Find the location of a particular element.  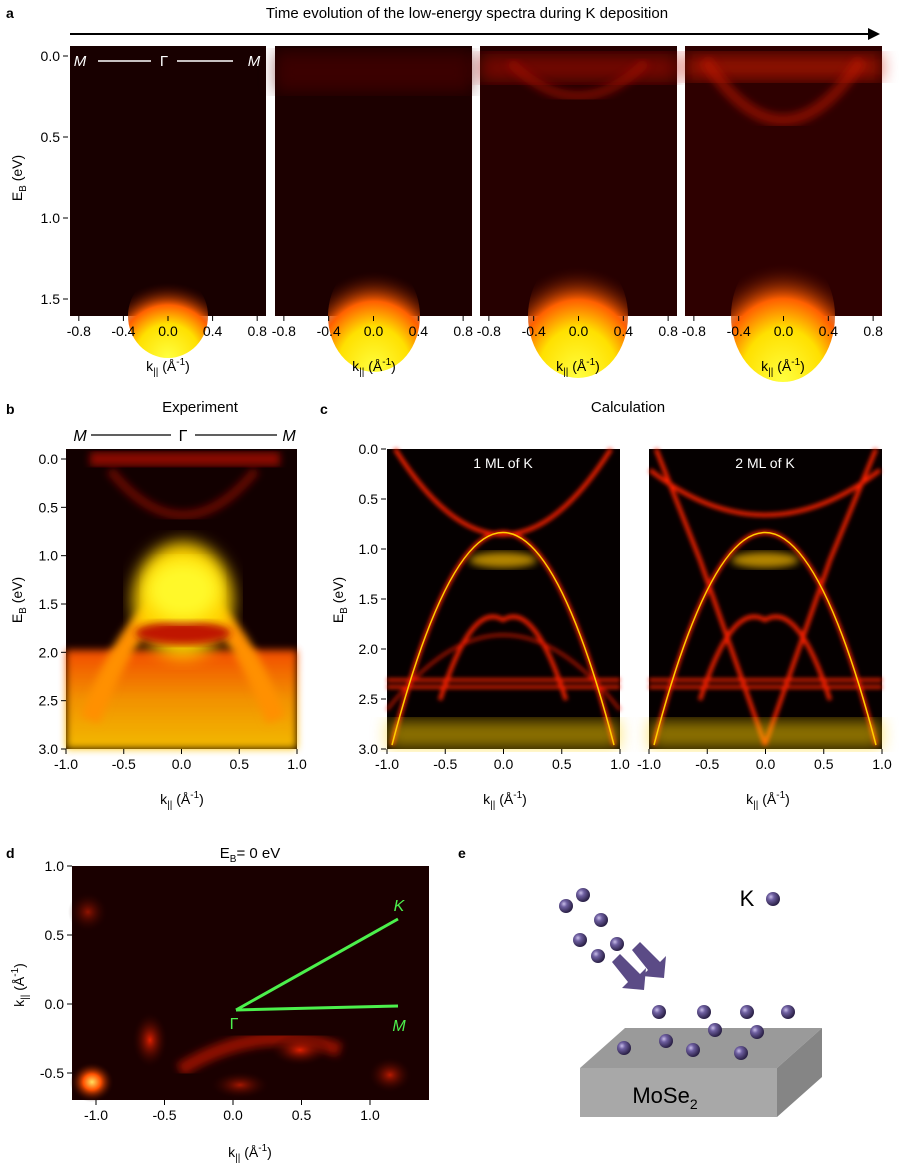

panel-letter-b: b is located at coordinates (10, 409).